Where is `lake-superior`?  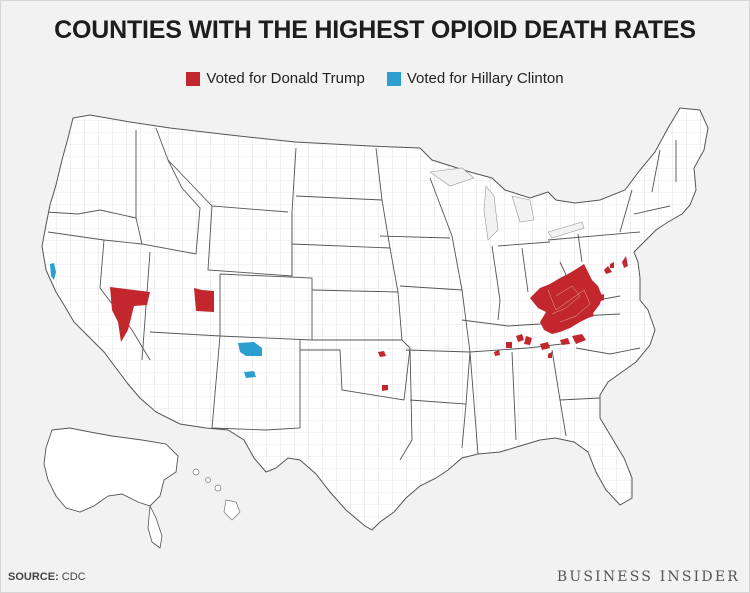
lake-superior is located at coordinates (452, 177).